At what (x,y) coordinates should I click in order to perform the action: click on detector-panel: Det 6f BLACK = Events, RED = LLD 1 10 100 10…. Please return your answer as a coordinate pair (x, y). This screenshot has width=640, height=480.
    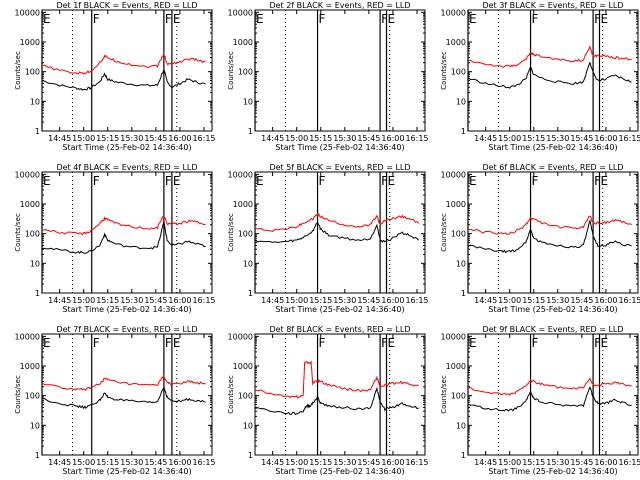
    Looking at the image, I should click on (540, 238).